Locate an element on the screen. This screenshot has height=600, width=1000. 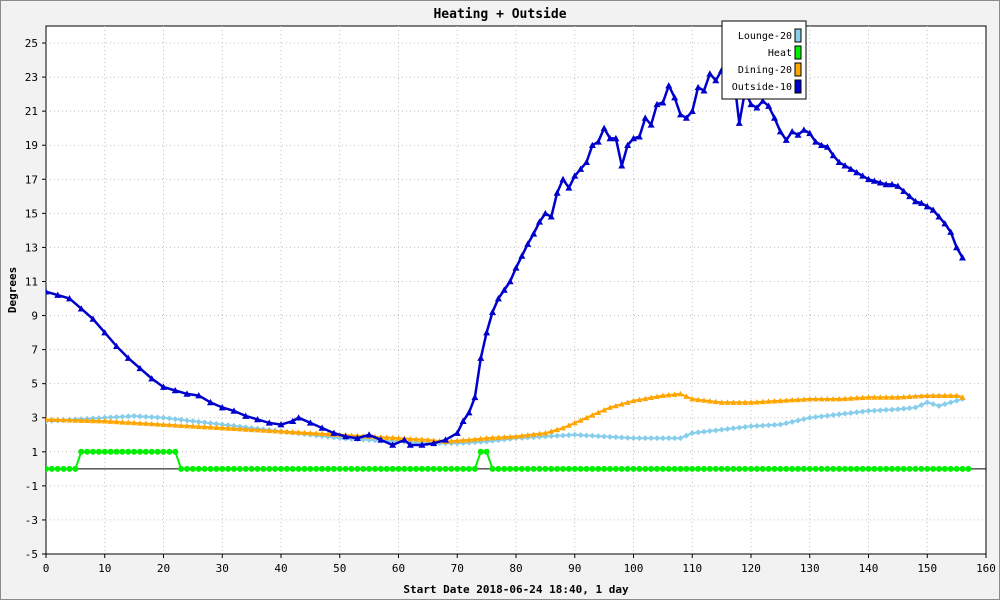
y-tick-label: 21 is located at coordinates (31, 111).